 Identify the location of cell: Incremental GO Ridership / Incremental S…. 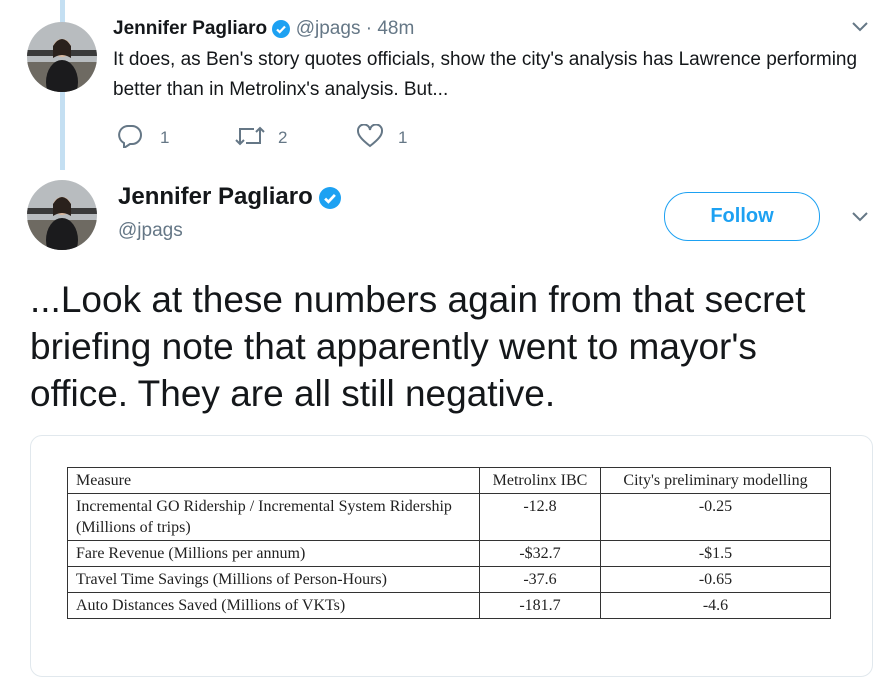
(273, 517).